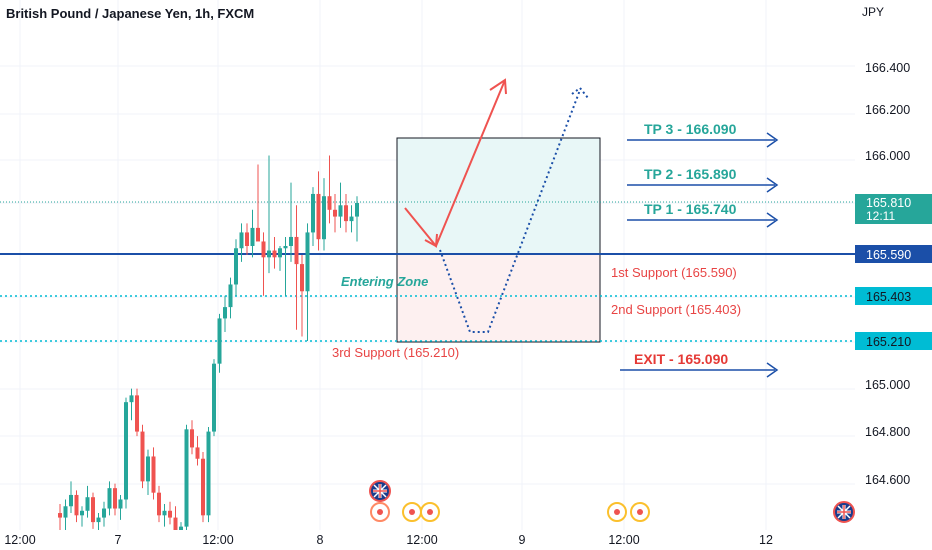  What do you see at coordinates (395, 352) in the screenshot?
I see `support-3-label: 3rd Support (165.210)` at bounding box center [395, 352].